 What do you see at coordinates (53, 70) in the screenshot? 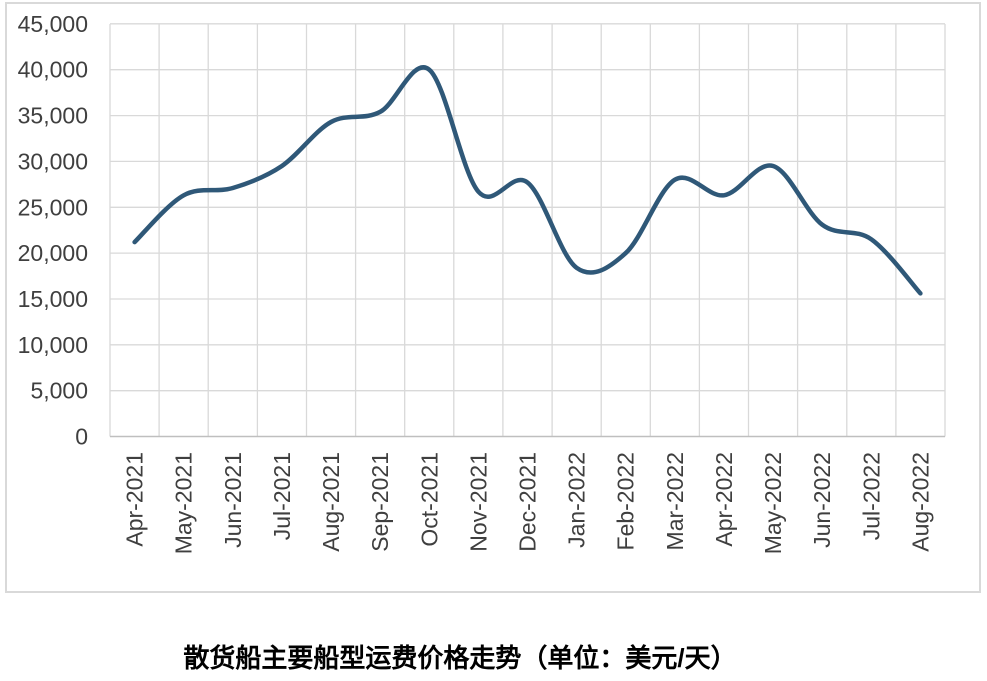
I see `y-tick-label: 40,000` at bounding box center [53, 70].